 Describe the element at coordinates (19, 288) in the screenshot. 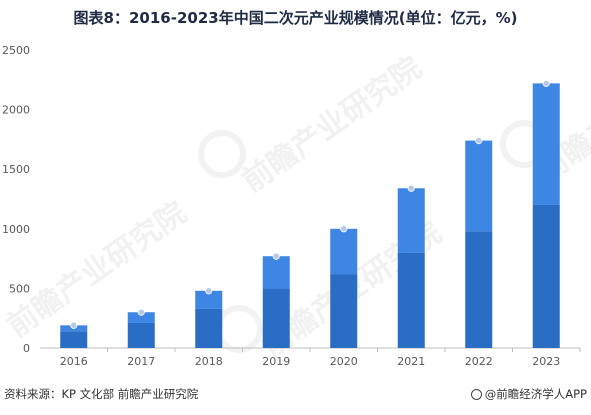

I see `y-tick-label: 500` at that location.